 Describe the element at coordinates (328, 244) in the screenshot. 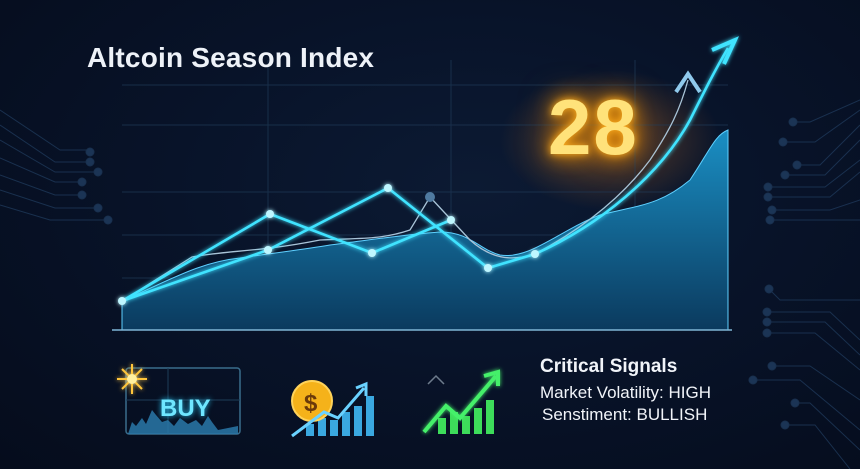

I see `primary-points` at that location.